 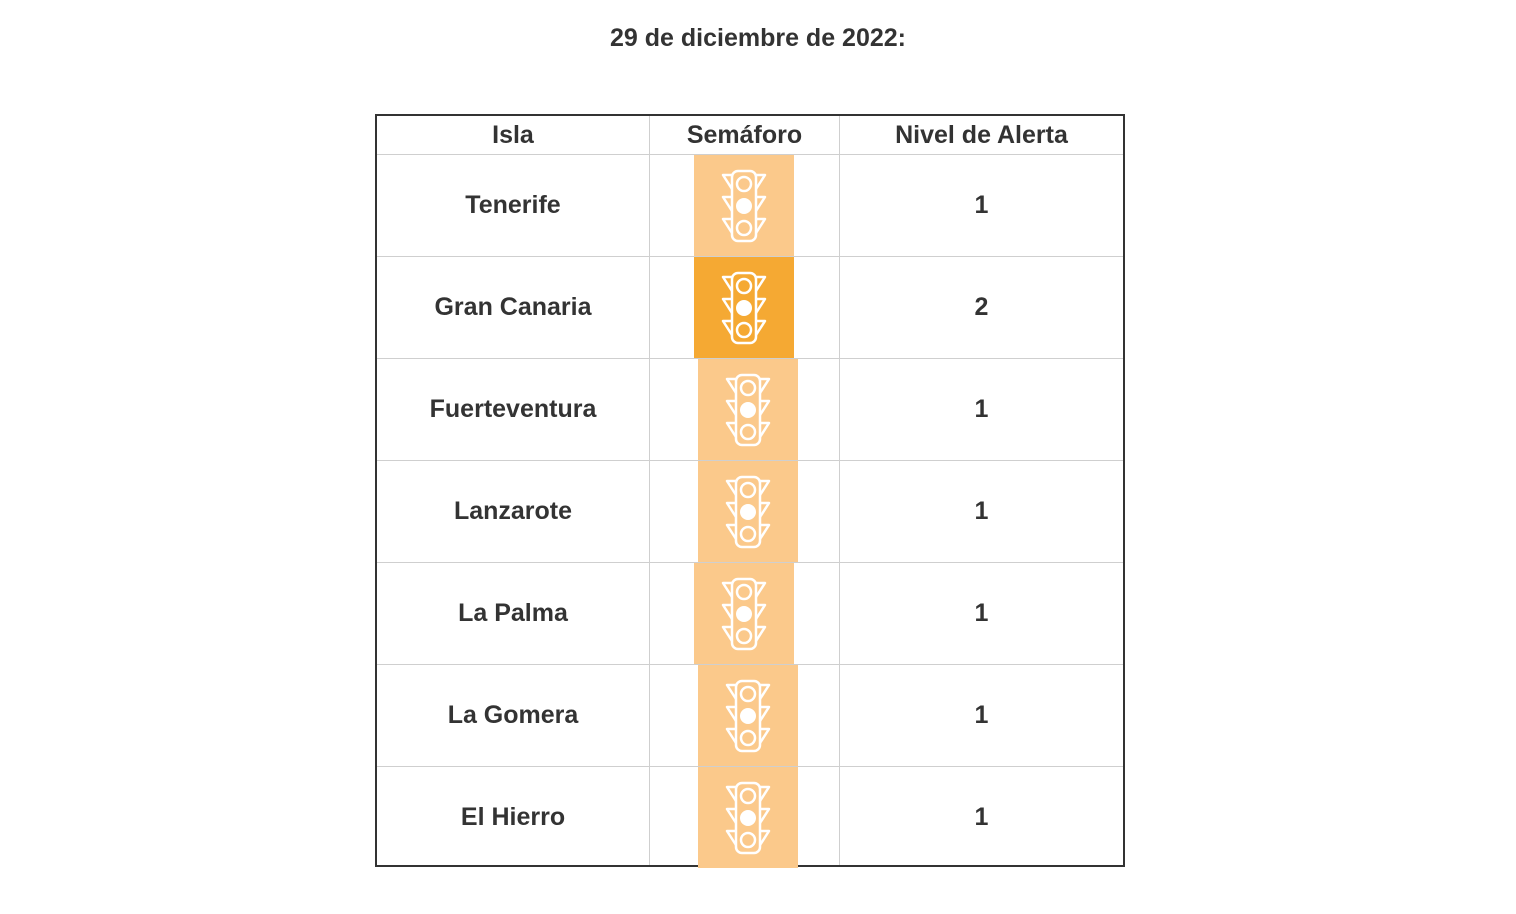 What do you see at coordinates (513, 307) in the screenshot?
I see `cell-isla: Gran Canaria` at bounding box center [513, 307].